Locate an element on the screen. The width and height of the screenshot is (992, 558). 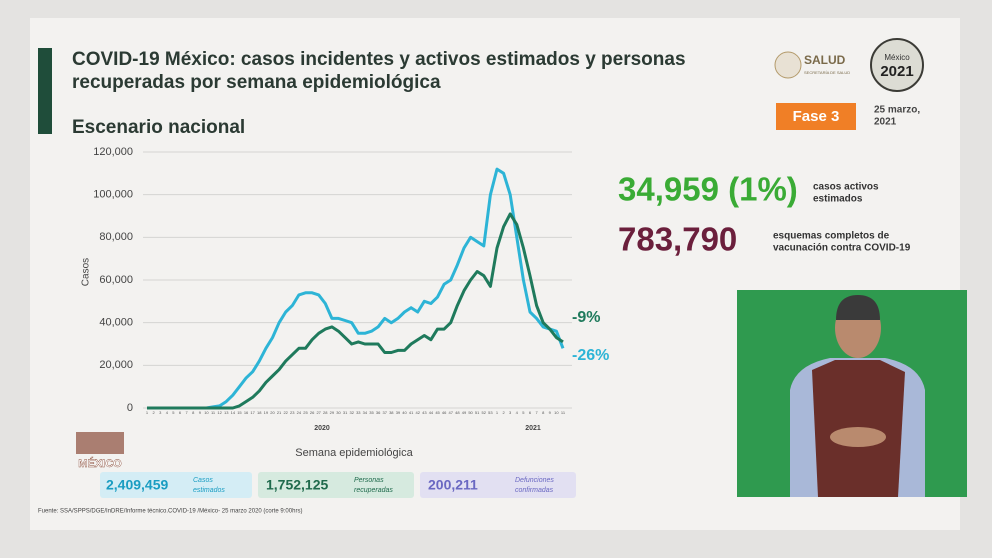
year-label: 2020 is located at coordinates (322, 428).